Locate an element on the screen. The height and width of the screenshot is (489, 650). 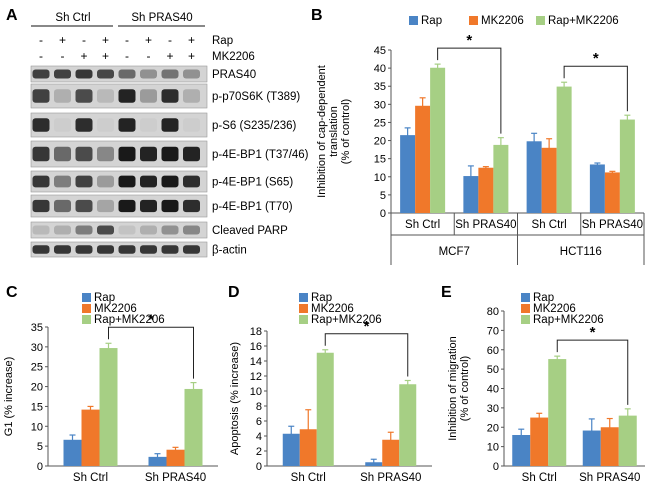
y-axis-label: G1 (% increase) is located at coordinates (9, 396).